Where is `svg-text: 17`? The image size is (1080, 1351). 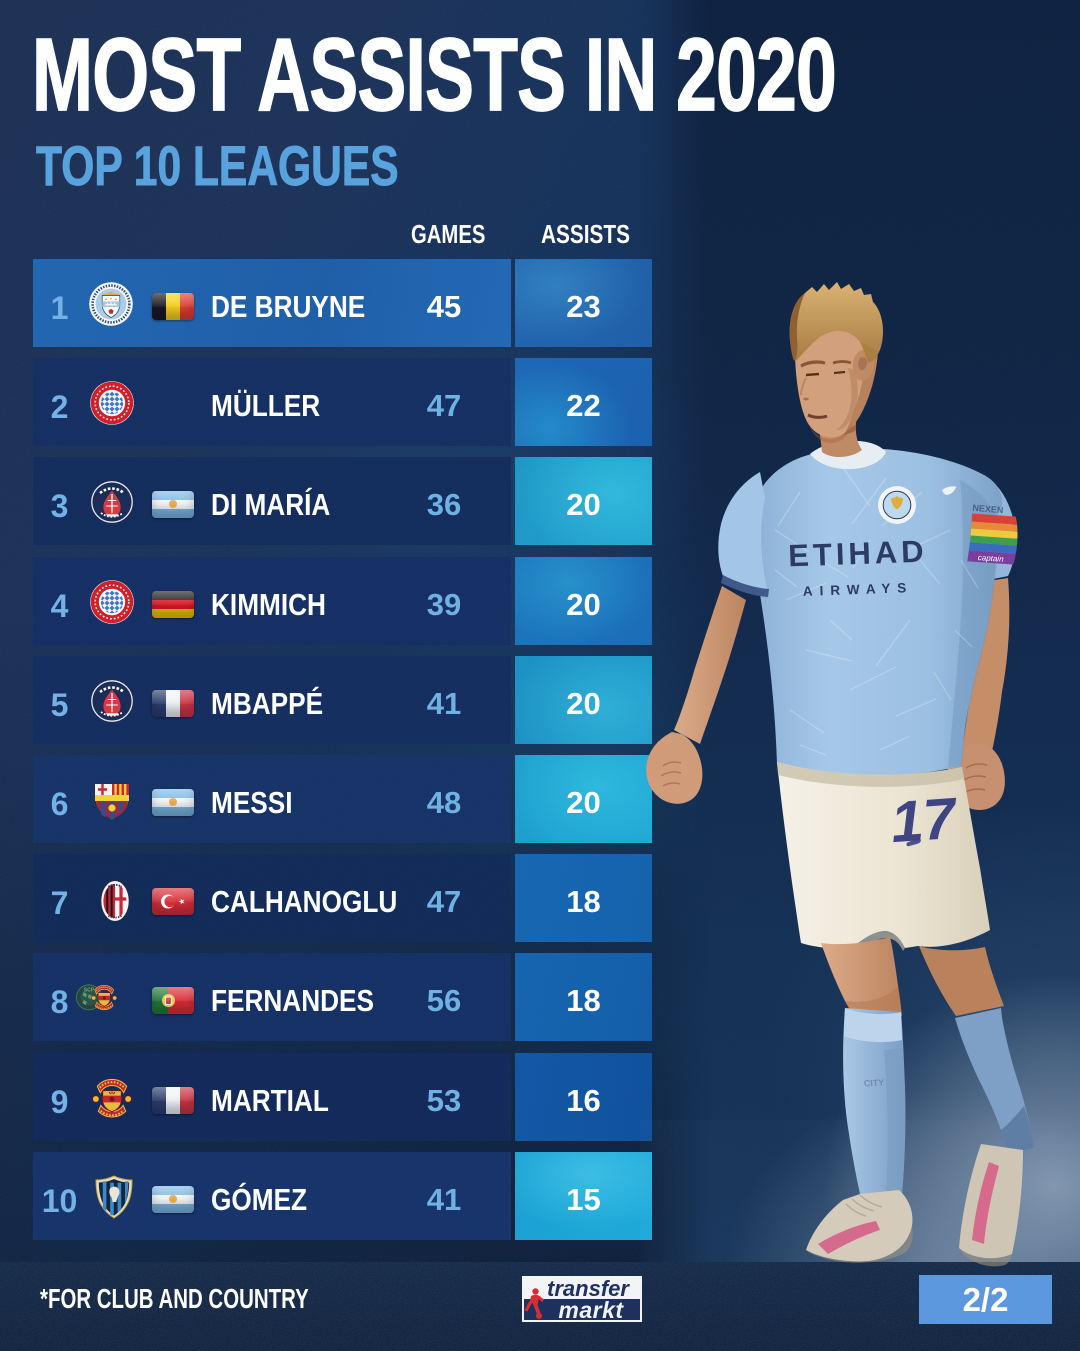
svg-text: 17 is located at coordinates (925, 821).